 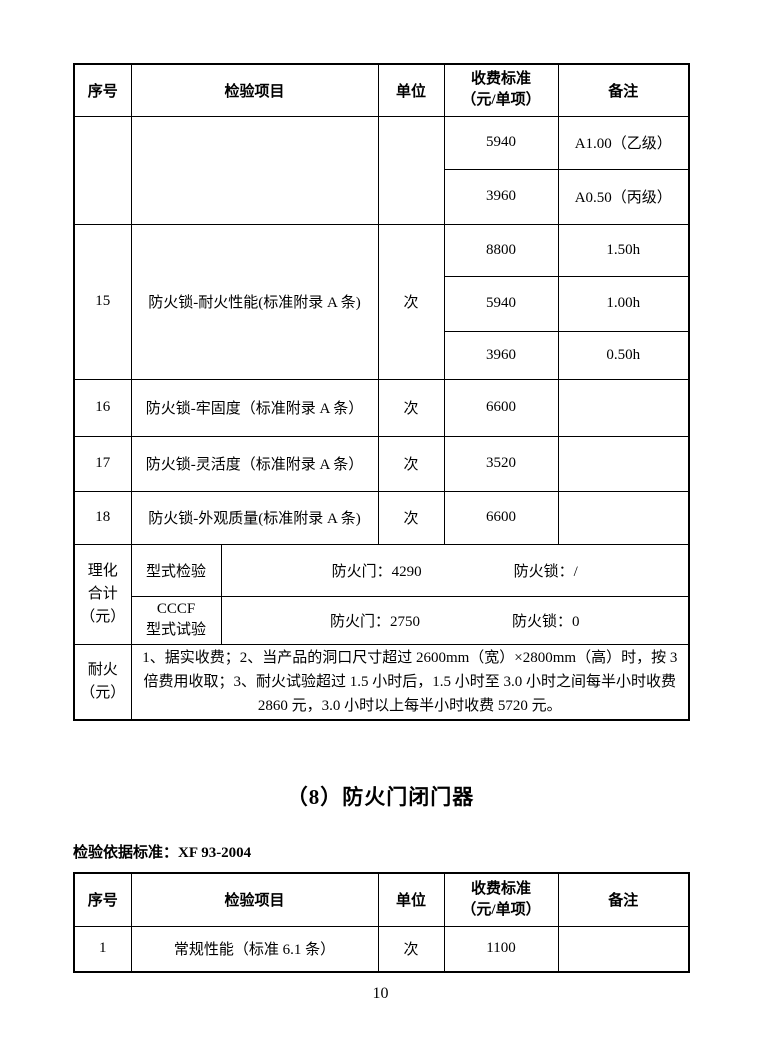 What do you see at coordinates (411, 170) in the screenshot?
I see `carryover-unit-cell` at bounding box center [411, 170].